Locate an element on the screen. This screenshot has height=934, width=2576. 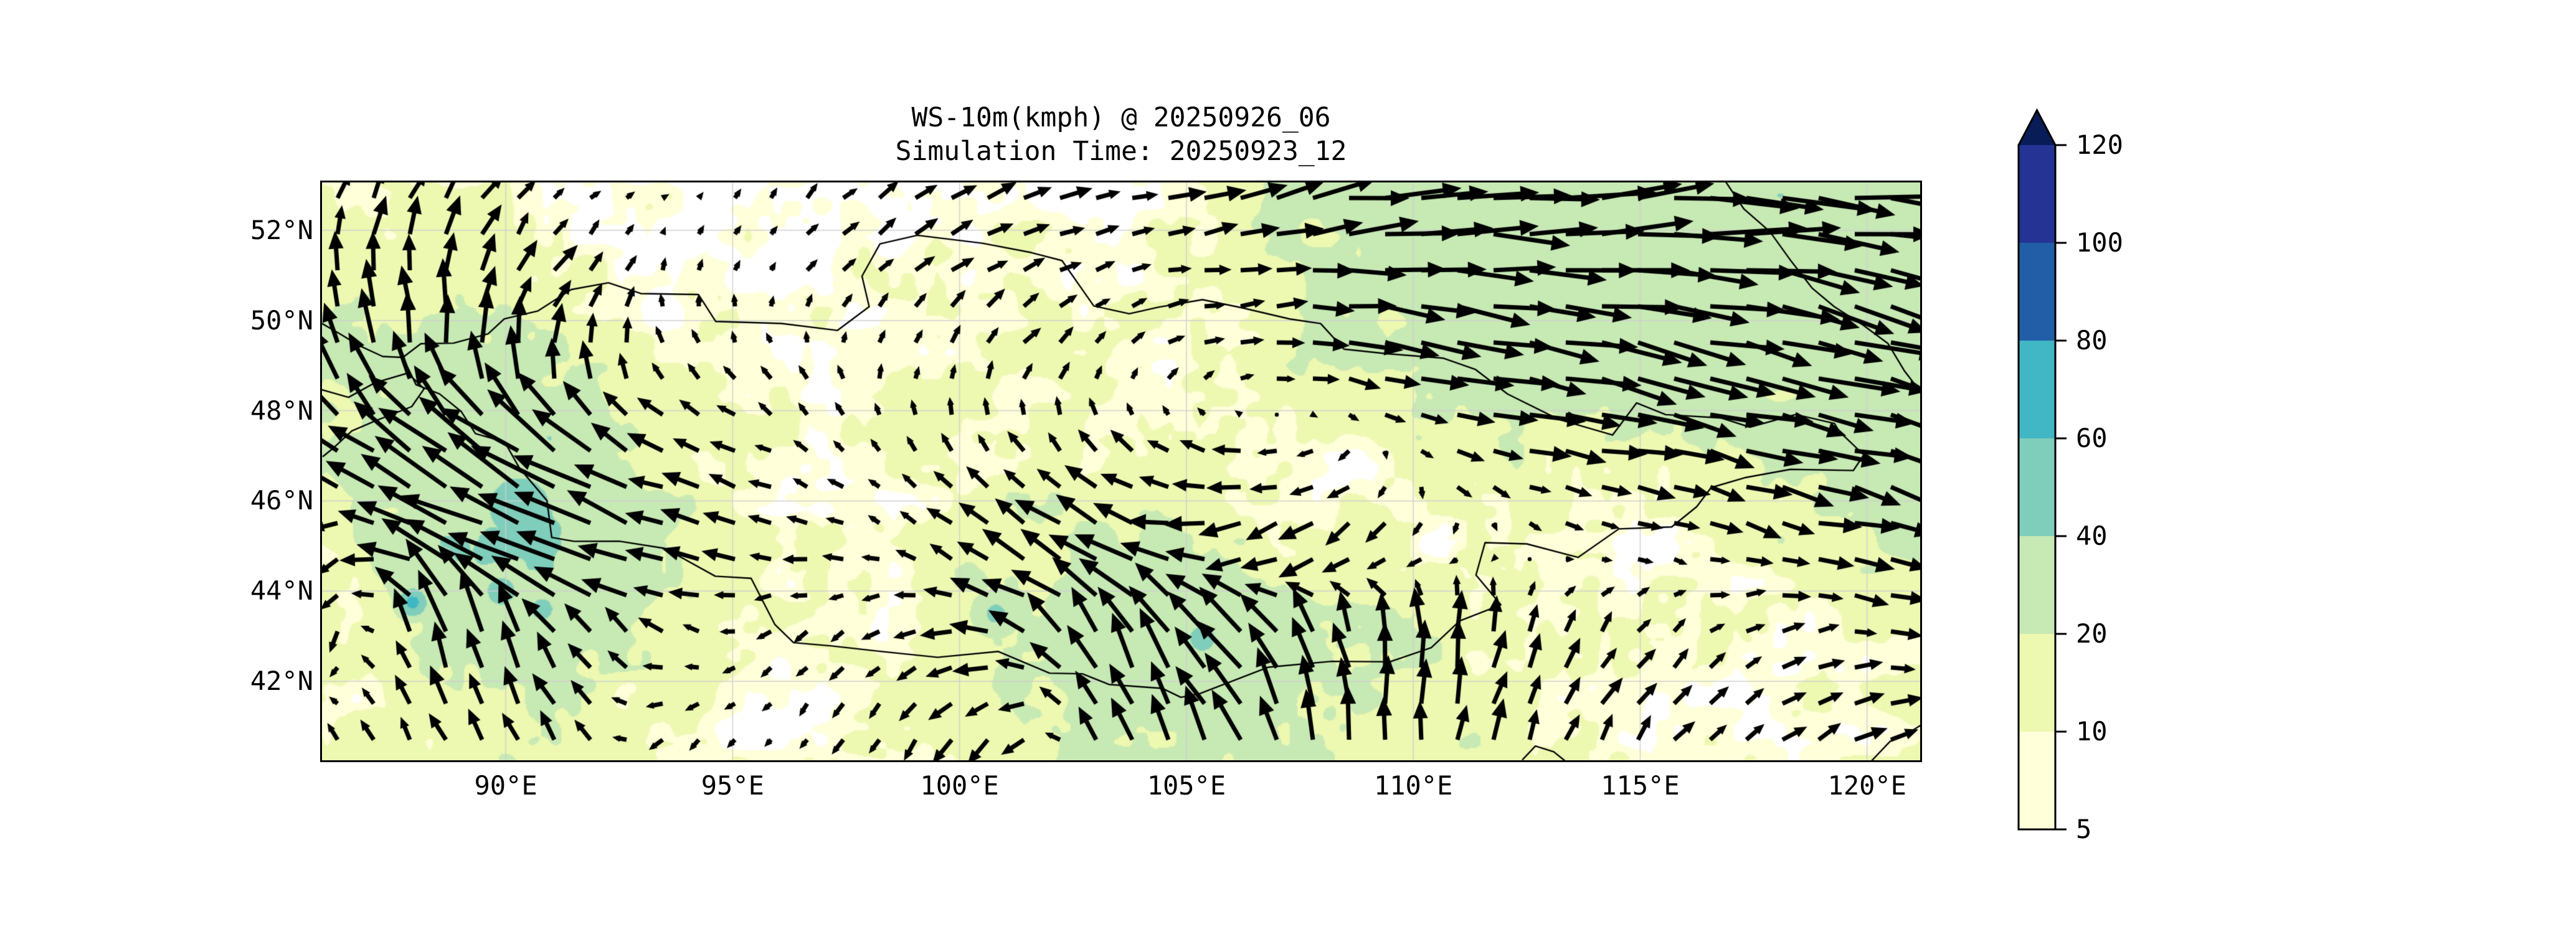
colorbar is located at coordinates (2042, 469).